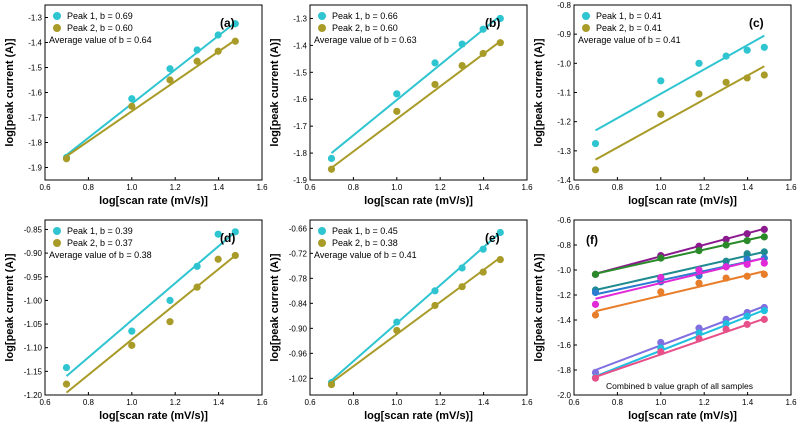 The width and height of the screenshot is (800, 426). What do you see at coordinates (227, 238) in the screenshot?
I see `panel-label: (d)` at bounding box center [227, 238].